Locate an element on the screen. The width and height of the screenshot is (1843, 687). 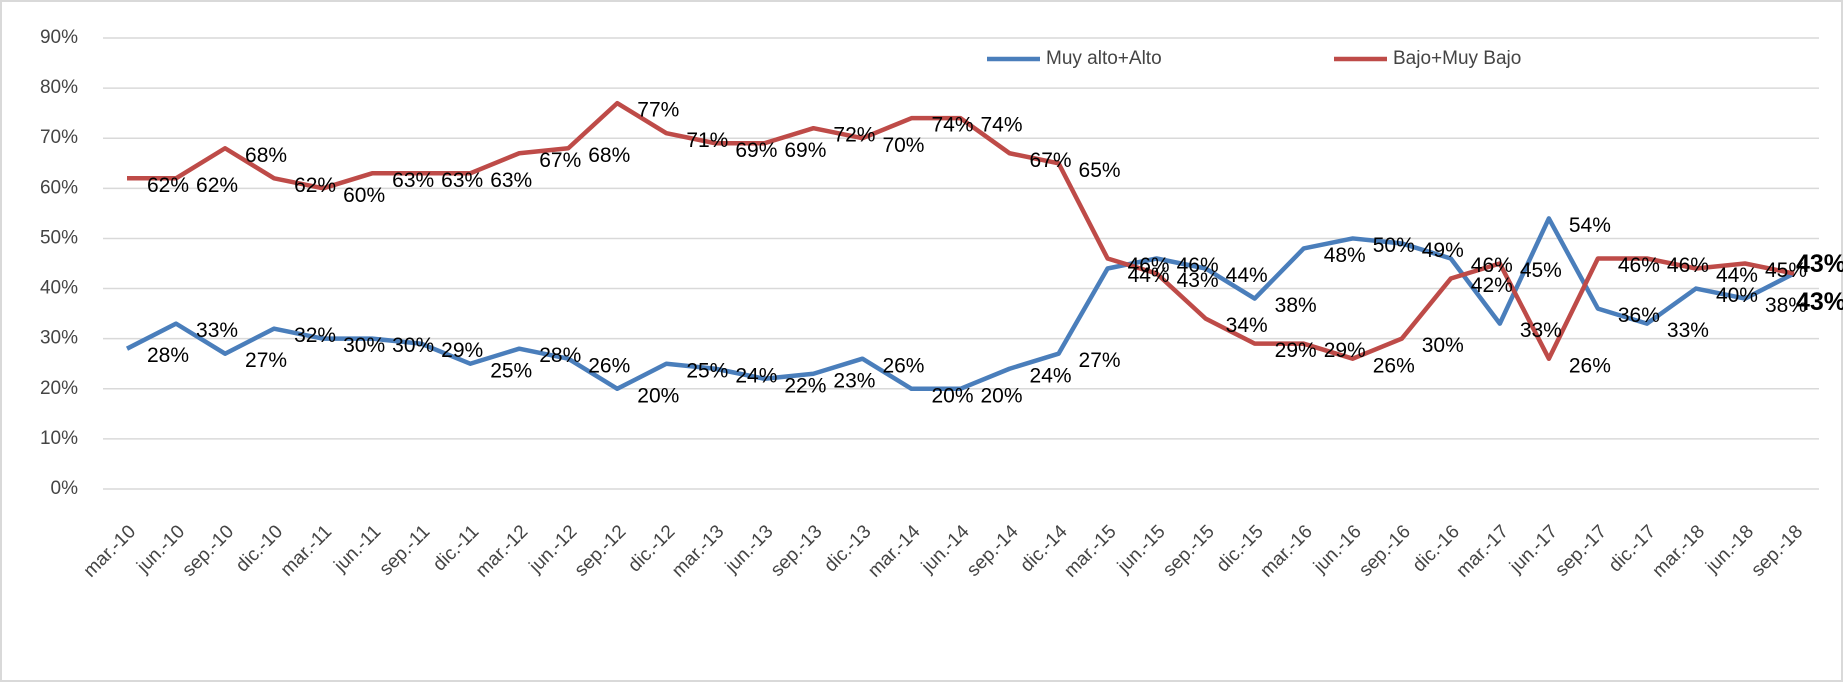
y-tick-label: 60% is located at coordinates (59, 187).